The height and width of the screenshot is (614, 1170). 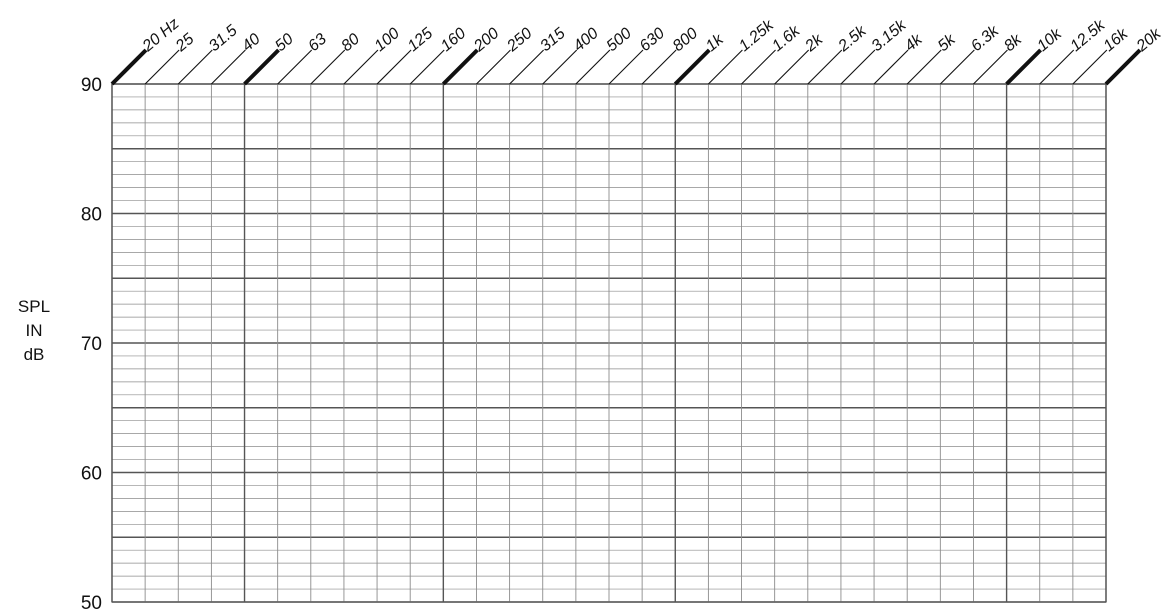 I want to click on y-tick-label: 50, so click(x=91, y=603).